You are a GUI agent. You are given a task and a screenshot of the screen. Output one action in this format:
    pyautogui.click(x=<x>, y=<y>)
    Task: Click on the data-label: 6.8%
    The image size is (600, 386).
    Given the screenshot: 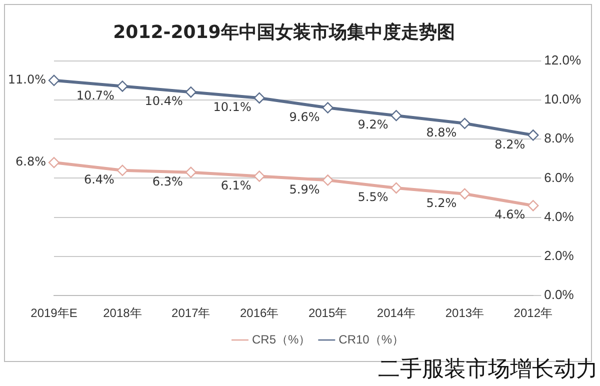 What is the action you would take?
    pyautogui.click(x=31, y=161)
    